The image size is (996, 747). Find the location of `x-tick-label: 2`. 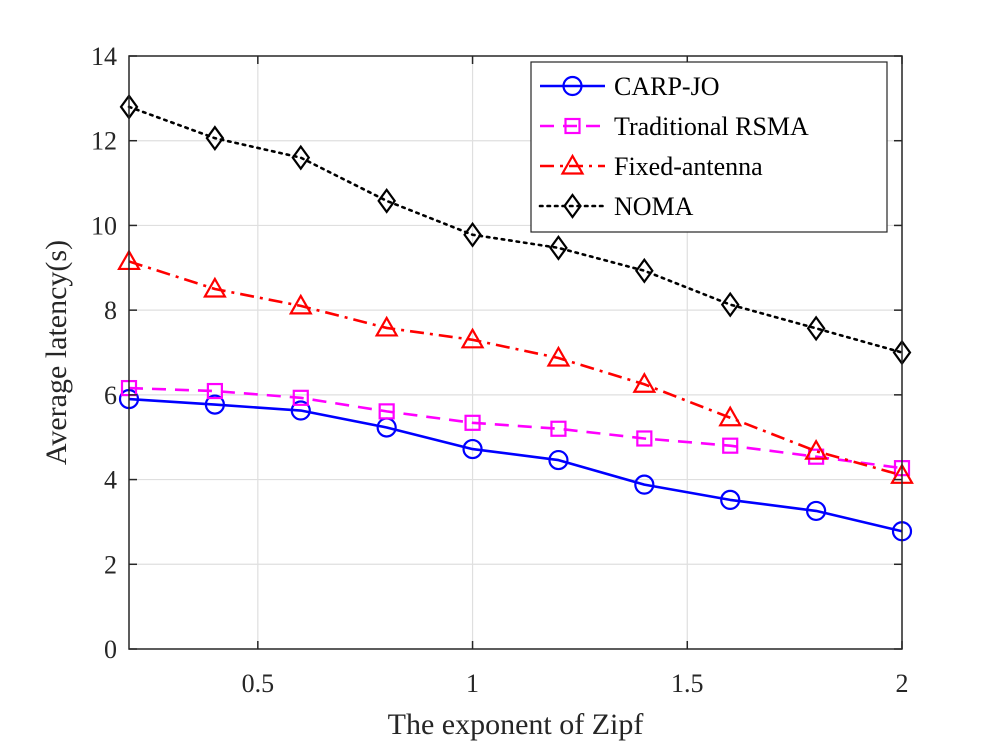

x-tick-label: 2 is located at coordinates (902, 683).